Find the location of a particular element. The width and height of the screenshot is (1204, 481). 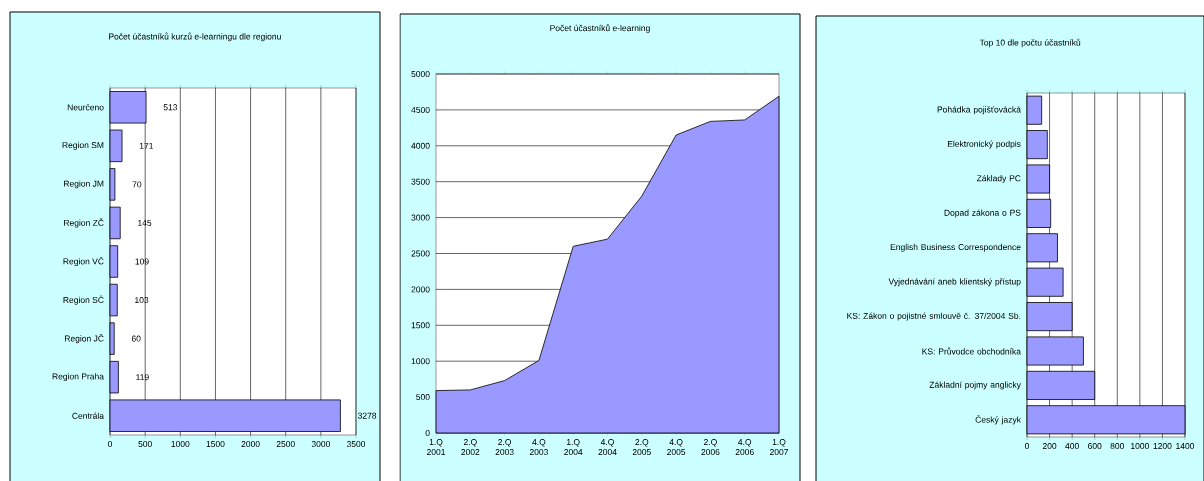

y-tick-label: English Business Correspondence is located at coordinates (955, 247).